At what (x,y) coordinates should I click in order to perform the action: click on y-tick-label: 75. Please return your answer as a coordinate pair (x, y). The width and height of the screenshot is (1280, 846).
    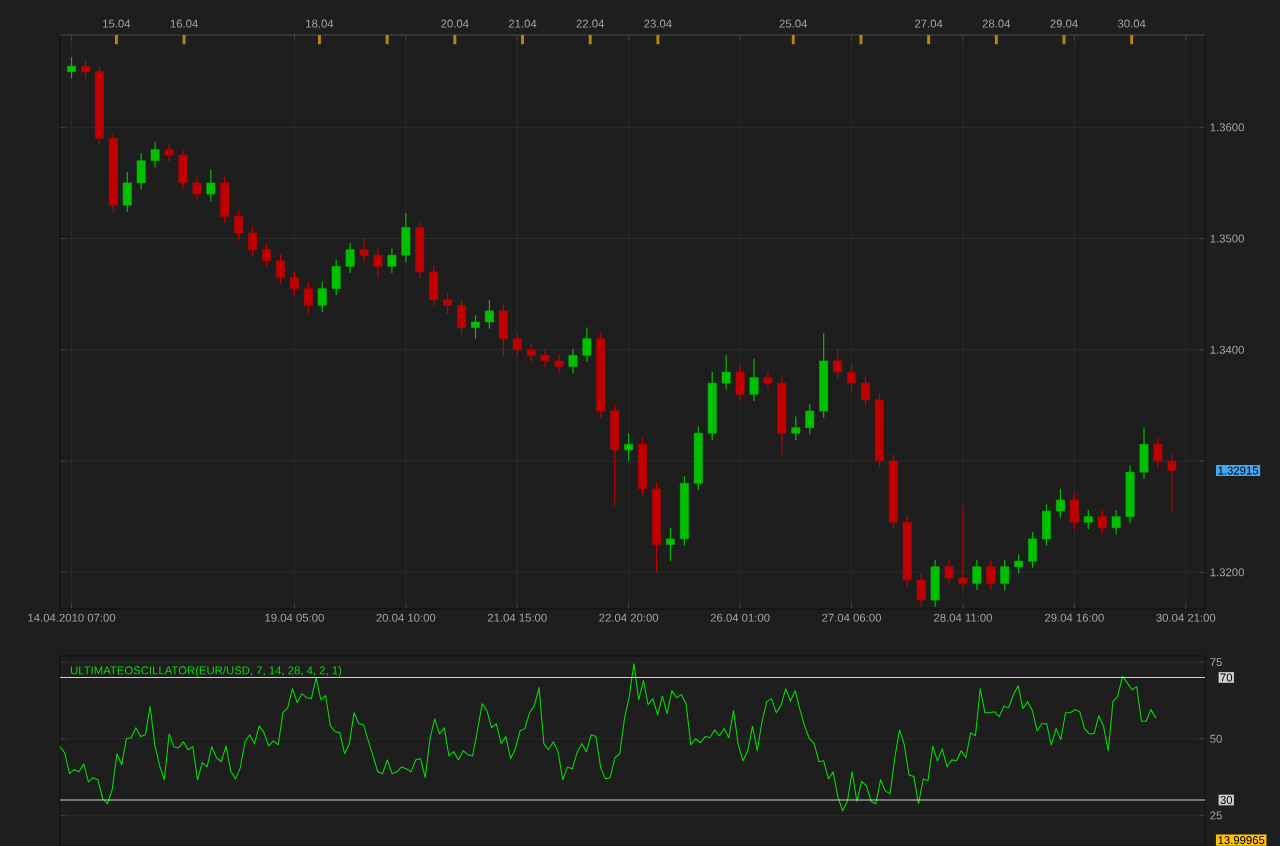
    Looking at the image, I should click on (1216, 662).